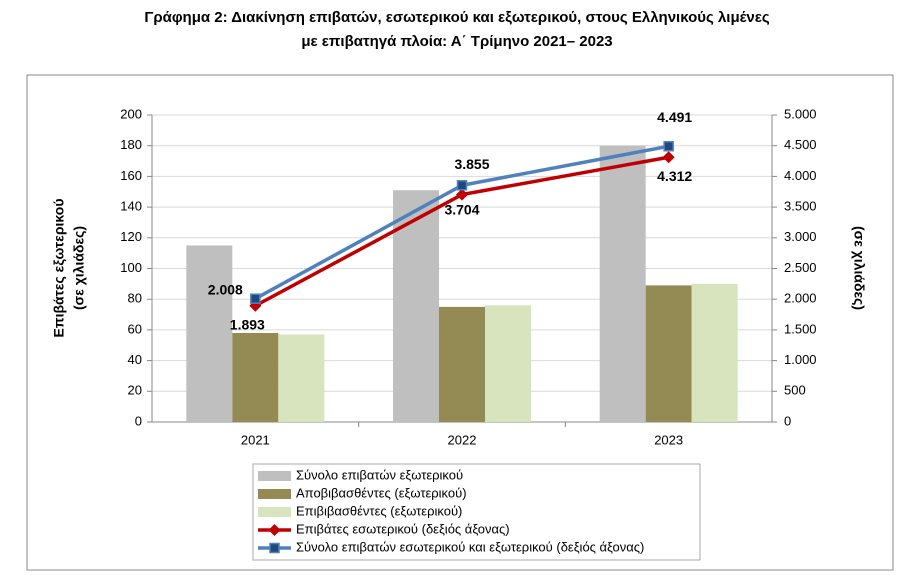 The height and width of the screenshot is (583, 915). I want to click on y-tick-label: 200, so click(131, 113).